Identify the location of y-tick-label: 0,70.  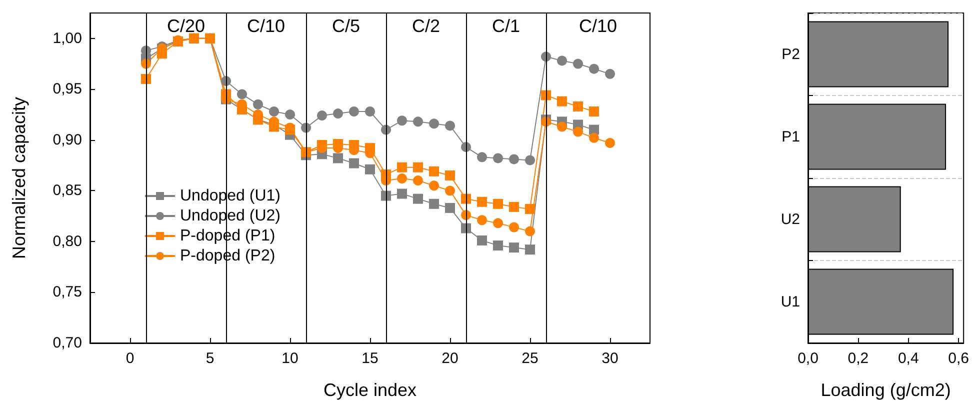
(67, 343).